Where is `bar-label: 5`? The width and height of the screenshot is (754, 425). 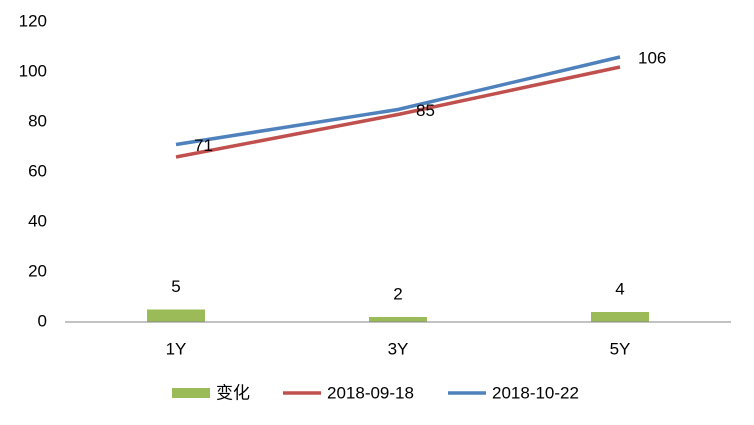
bar-label: 5 is located at coordinates (175, 286).